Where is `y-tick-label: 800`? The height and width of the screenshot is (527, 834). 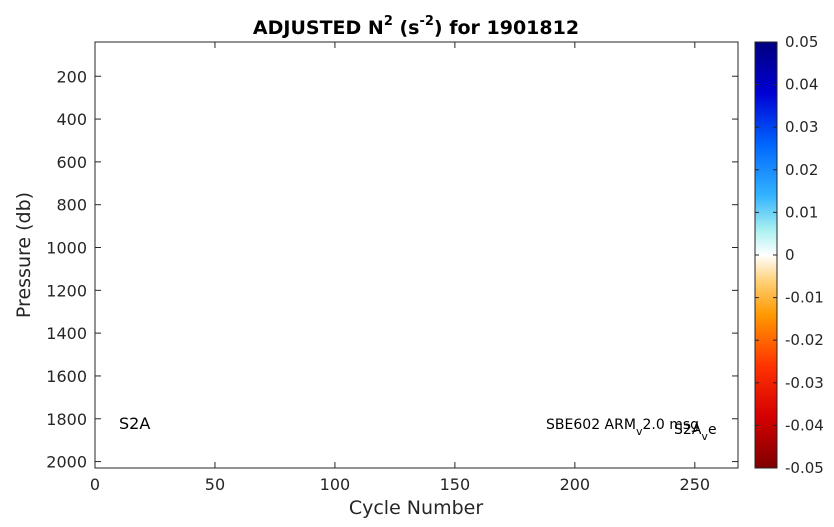 y-tick-label: 800 is located at coordinates (71, 205).